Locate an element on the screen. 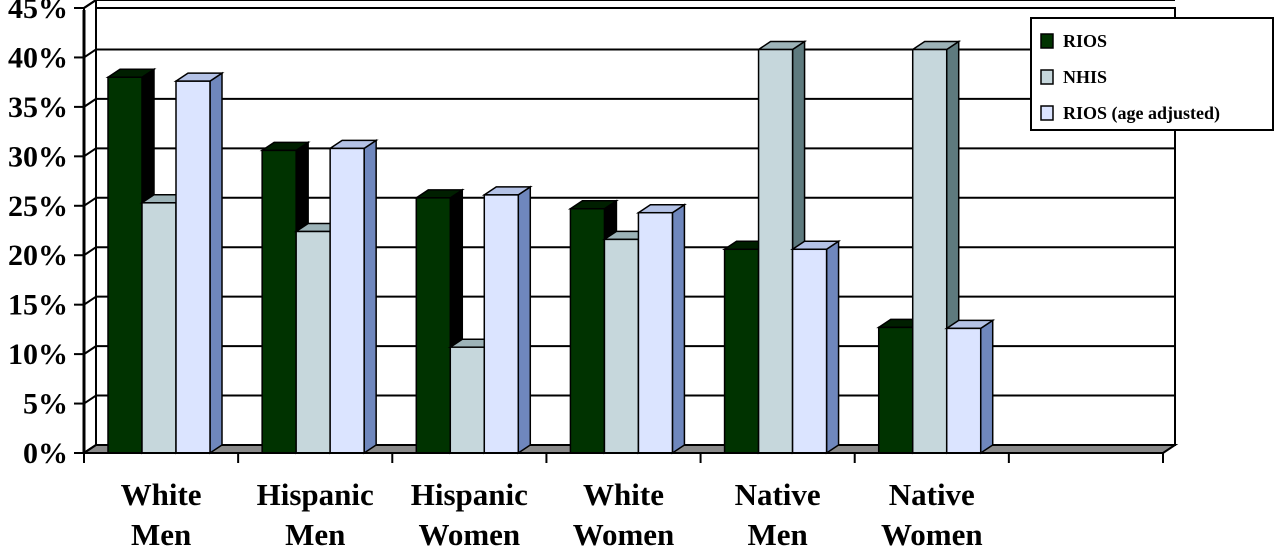 This screenshot has height=548, width=1280. y-tick-label: 25% is located at coordinates (38, 206).